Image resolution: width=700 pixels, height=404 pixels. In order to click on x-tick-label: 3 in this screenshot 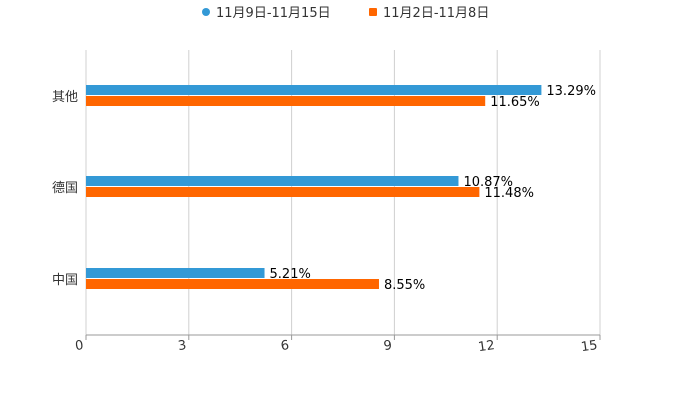, I will do `click(182, 346)`.